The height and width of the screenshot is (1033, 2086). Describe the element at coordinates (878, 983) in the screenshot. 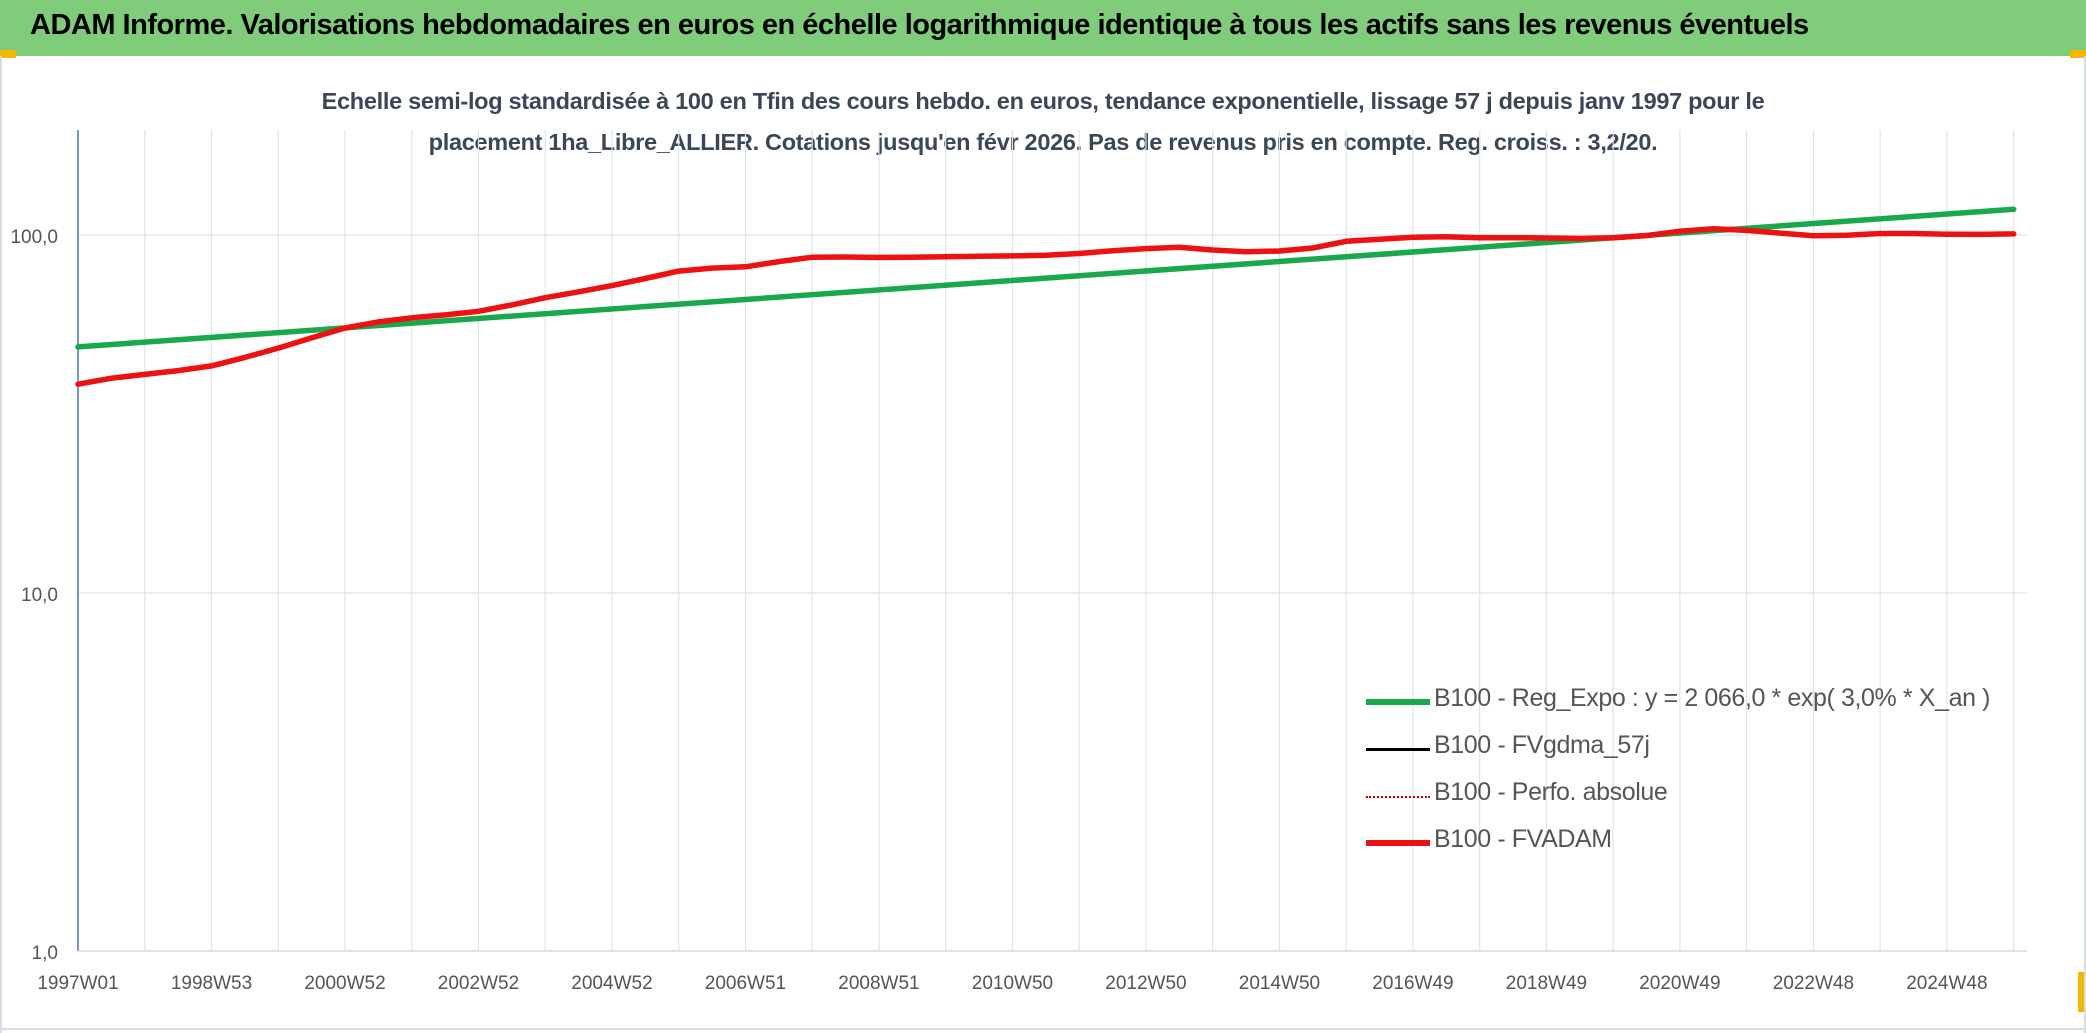

I see `x-tick-label: 2008W51` at that location.